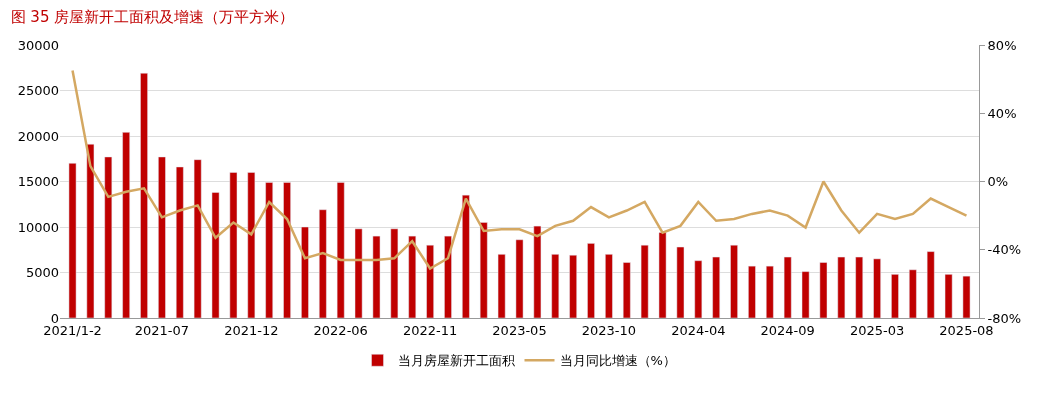 This screenshot has height=393, width=1059. Describe the element at coordinates (152, 17) in the screenshot. I see `chart-title: 图 35 房屋新开工面积及增速（万平方米）` at that location.